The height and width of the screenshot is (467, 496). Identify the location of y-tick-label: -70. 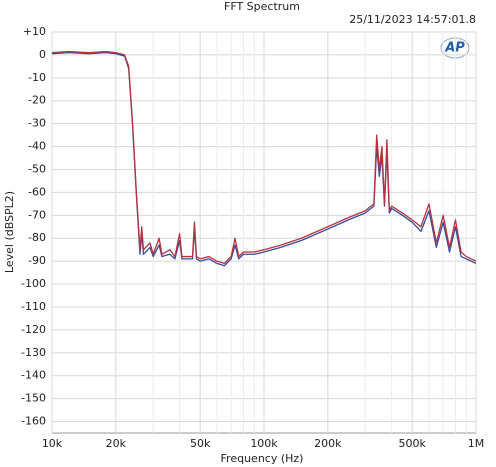
(37, 214).